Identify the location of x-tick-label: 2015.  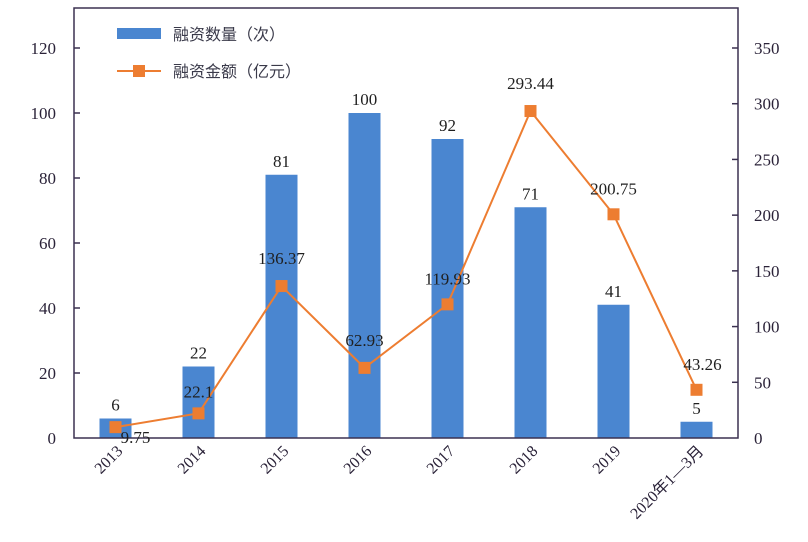
(275, 460).